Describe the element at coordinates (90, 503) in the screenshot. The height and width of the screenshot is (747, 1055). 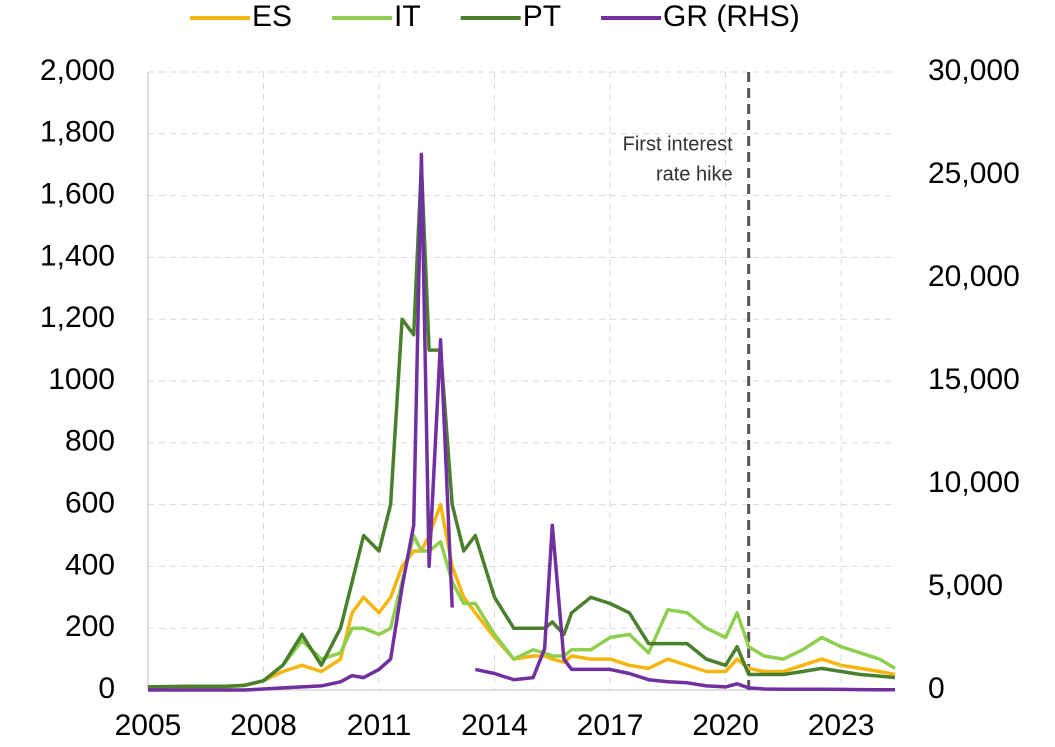
I see `y-tick-label: 600` at that location.